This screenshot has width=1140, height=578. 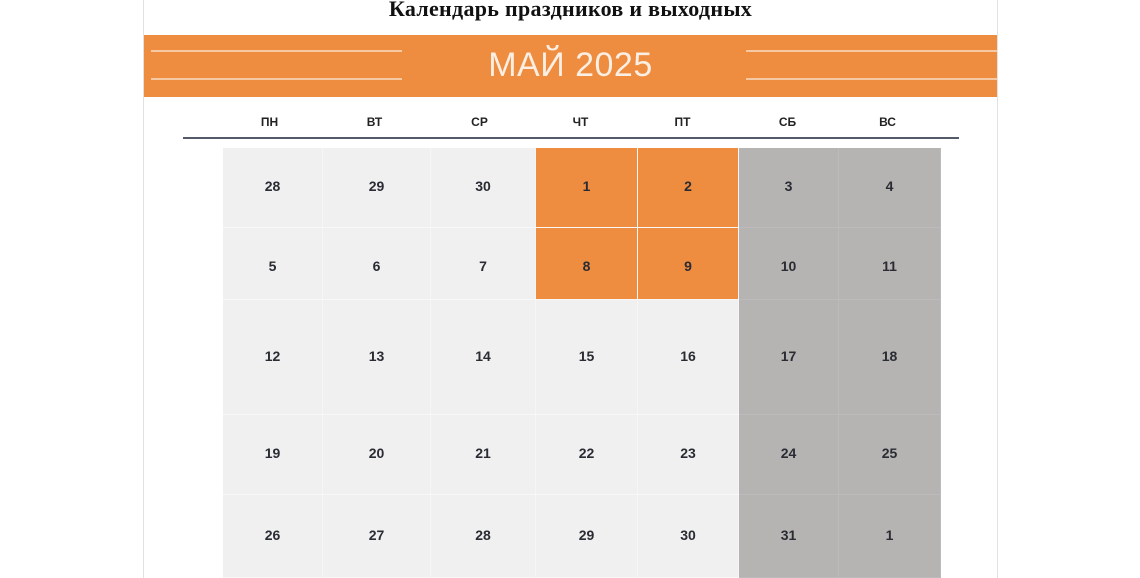 I want to click on day-number: 26, so click(x=272, y=535).